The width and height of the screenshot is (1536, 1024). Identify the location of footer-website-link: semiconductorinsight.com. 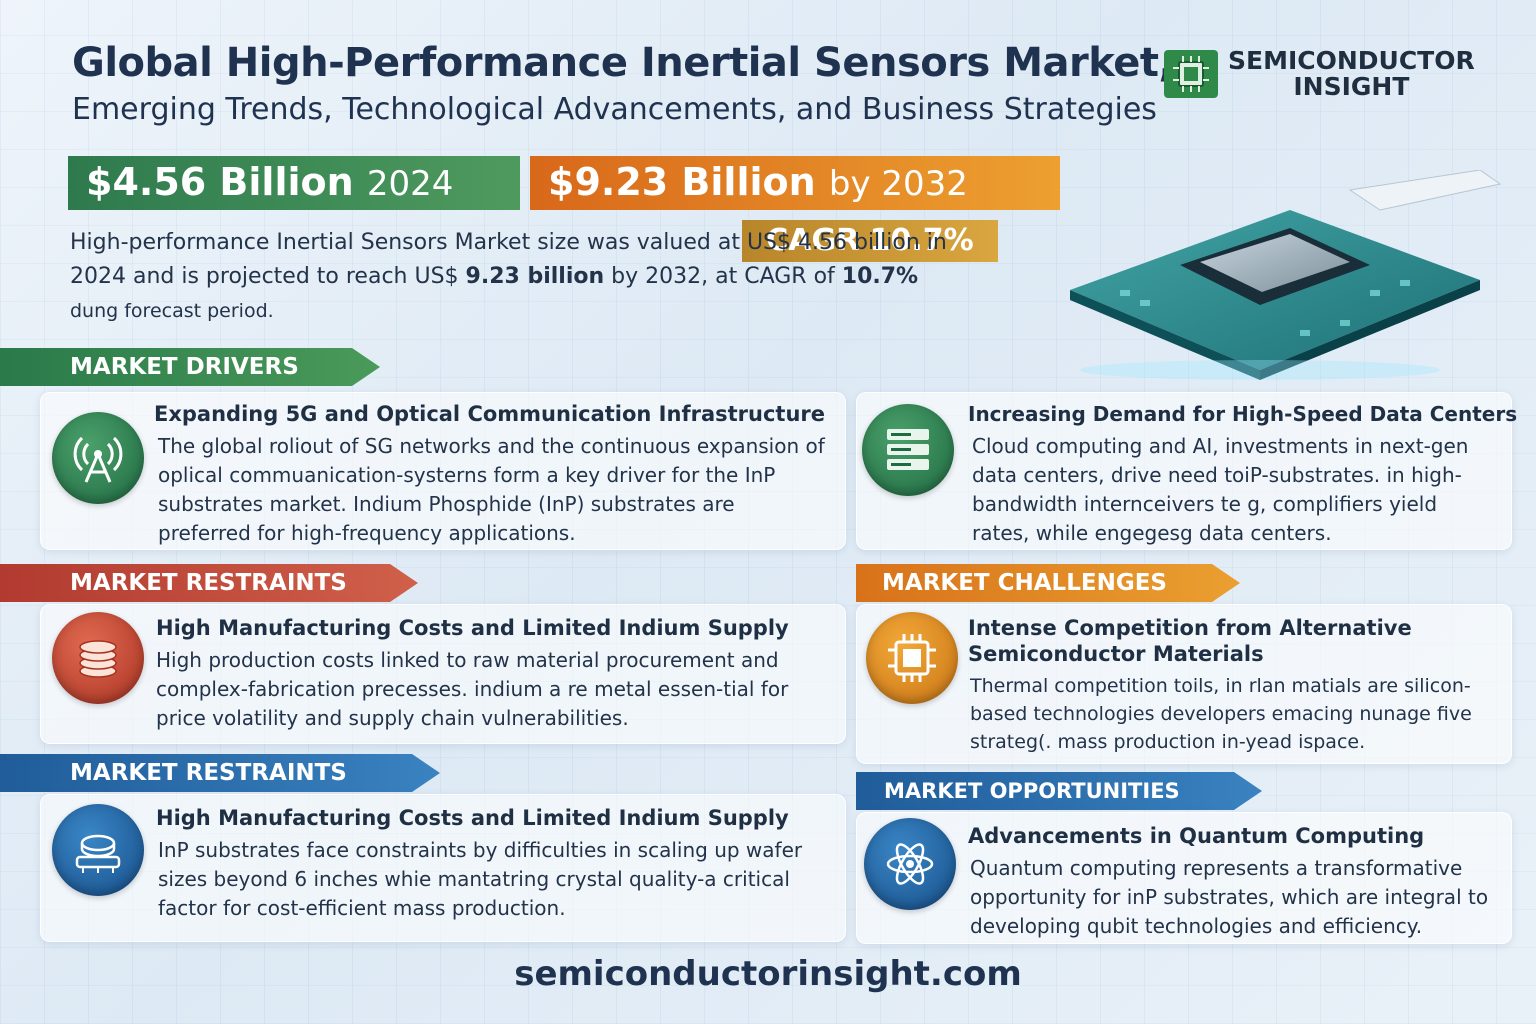
(768, 974).